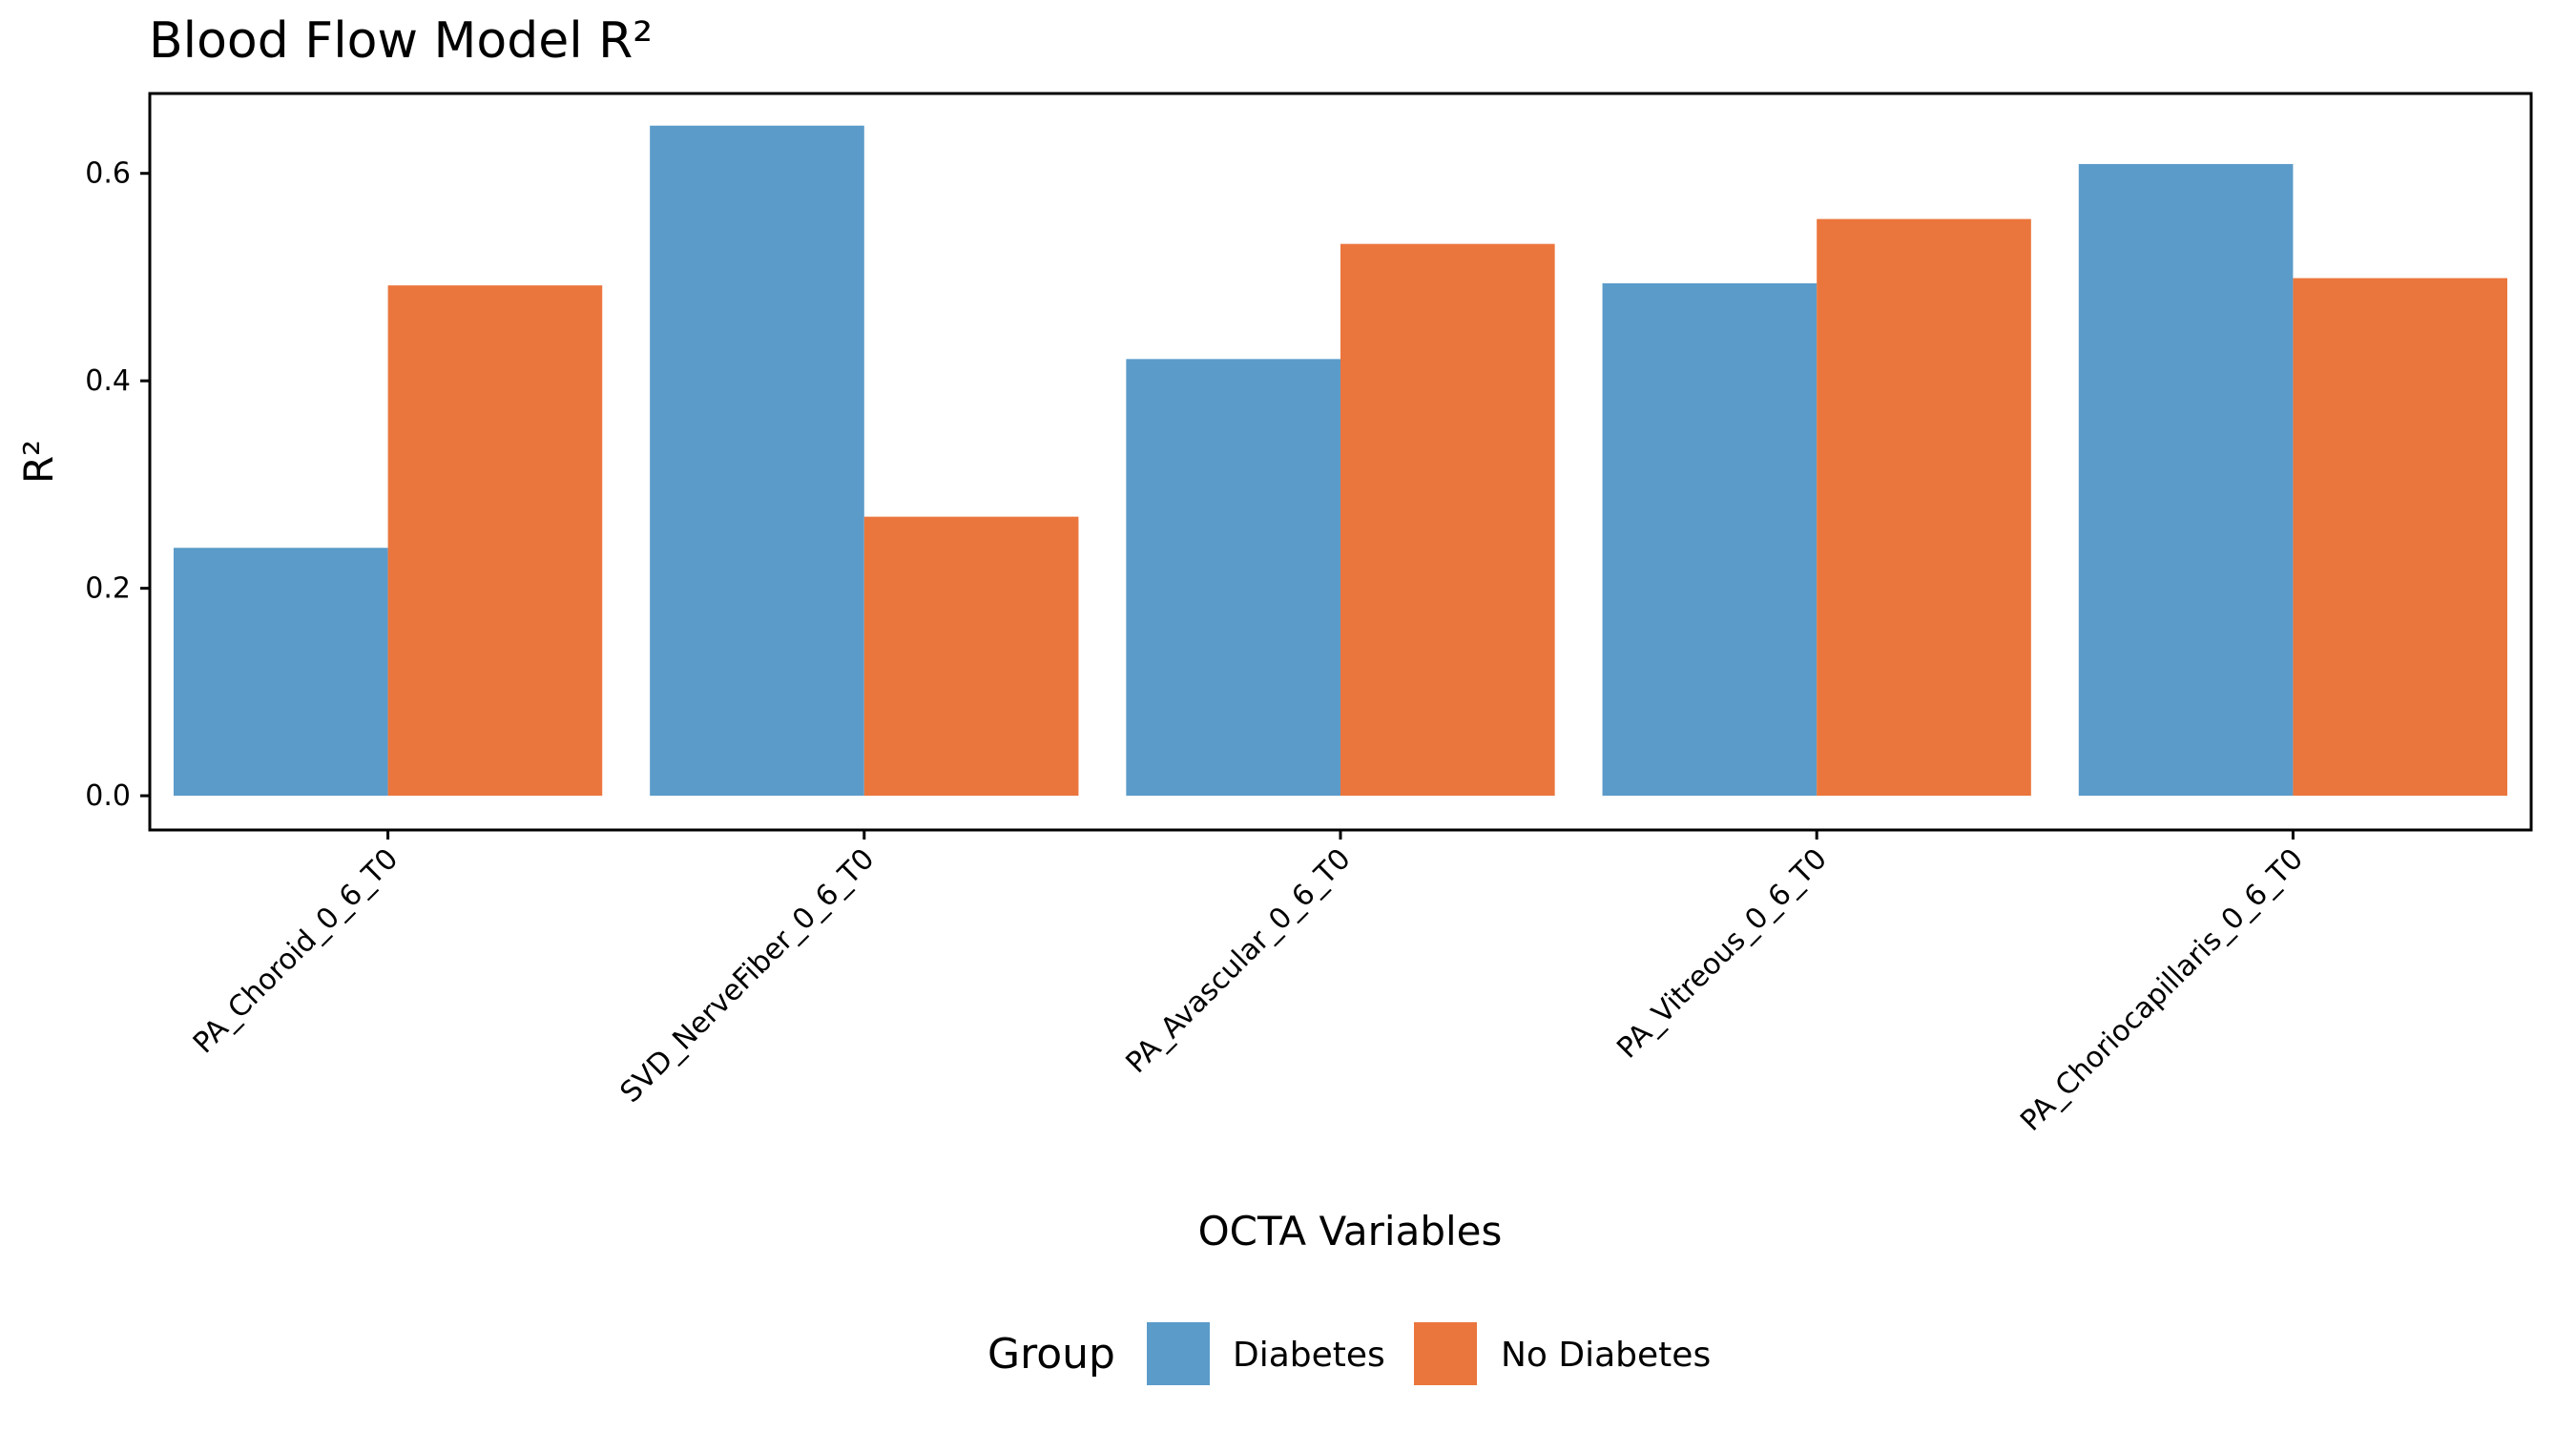 The width and height of the screenshot is (2576, 1431). What do you see at coordinates (108, 381) in the screenshot?
I see `y-tick-label: 0.4` at bounding box center [108, 381].